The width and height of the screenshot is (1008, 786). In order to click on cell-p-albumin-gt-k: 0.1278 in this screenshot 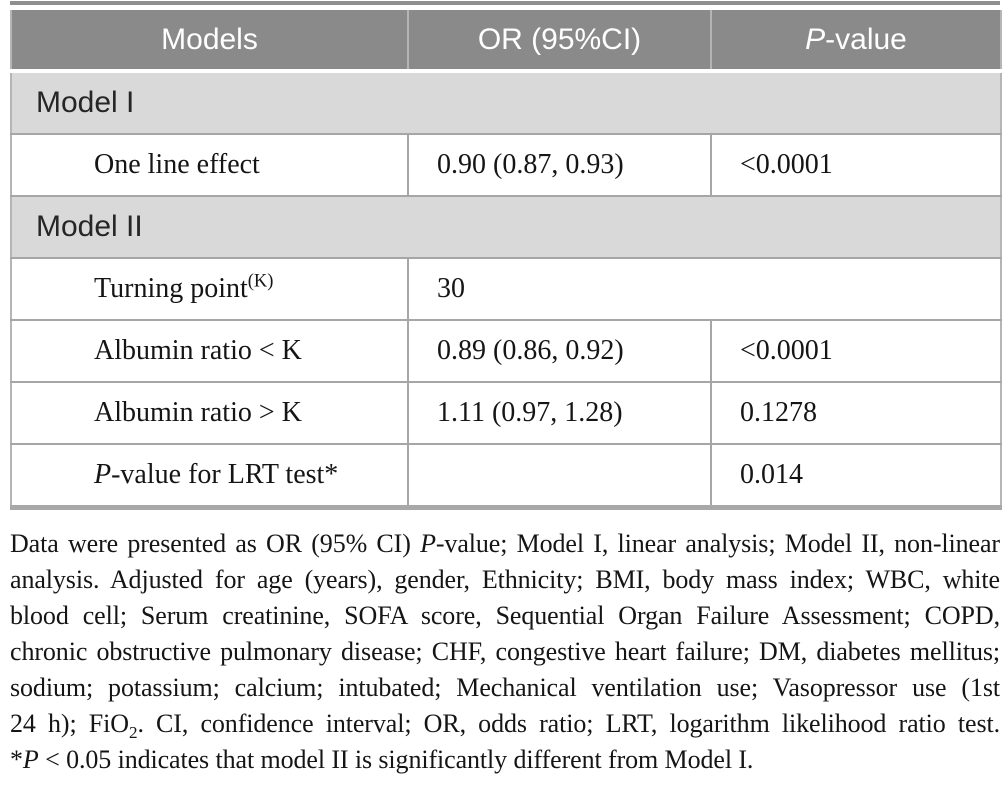, I will do `click(855, 412)`.